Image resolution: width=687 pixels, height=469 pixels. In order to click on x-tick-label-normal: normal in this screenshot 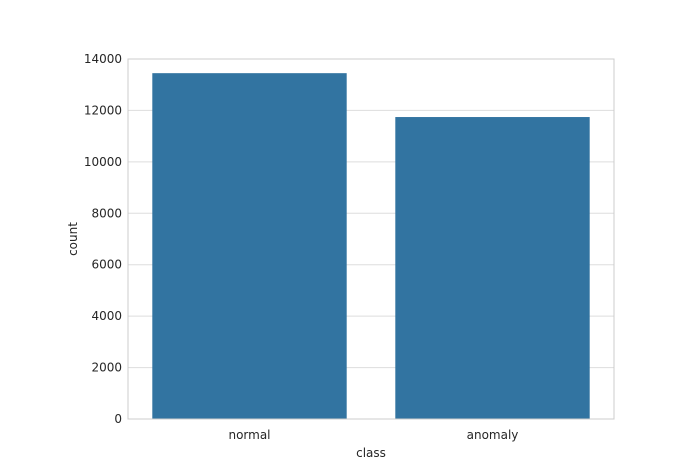, I will do `click(249, 435)`.